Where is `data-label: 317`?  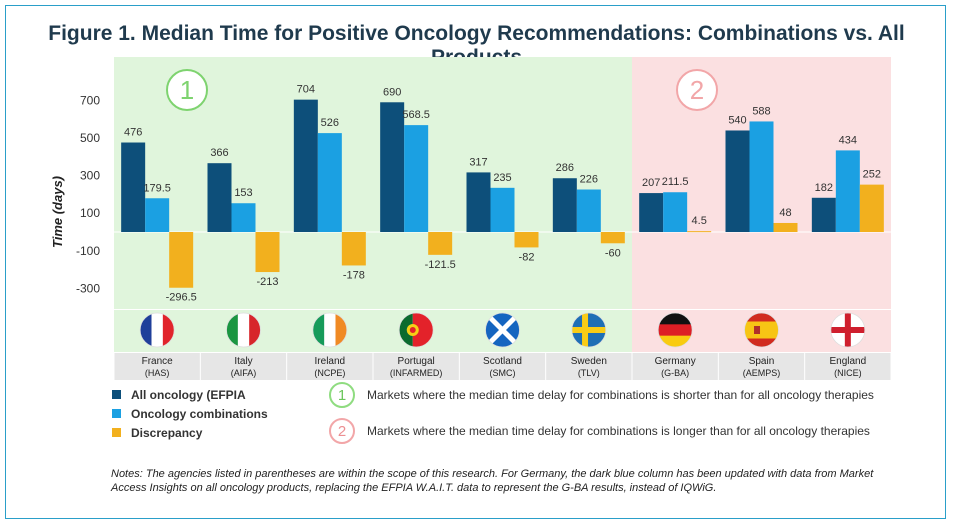 data-label: 317 is located at coordinates (478, 162).